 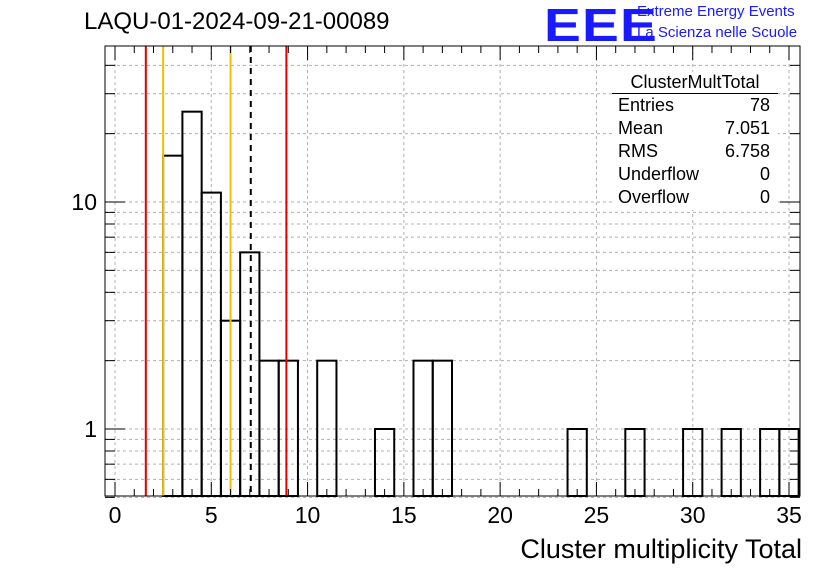 I want to click on stats-label: RMS, so click(x=638, y=151).